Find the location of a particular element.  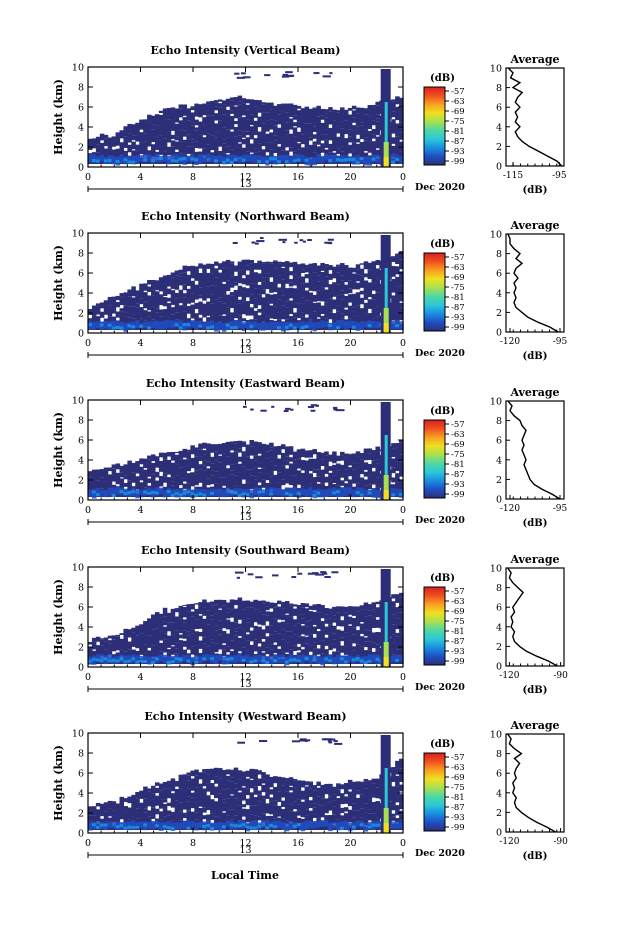

y-tick-label: 2 is located at coordinates (81, 481).